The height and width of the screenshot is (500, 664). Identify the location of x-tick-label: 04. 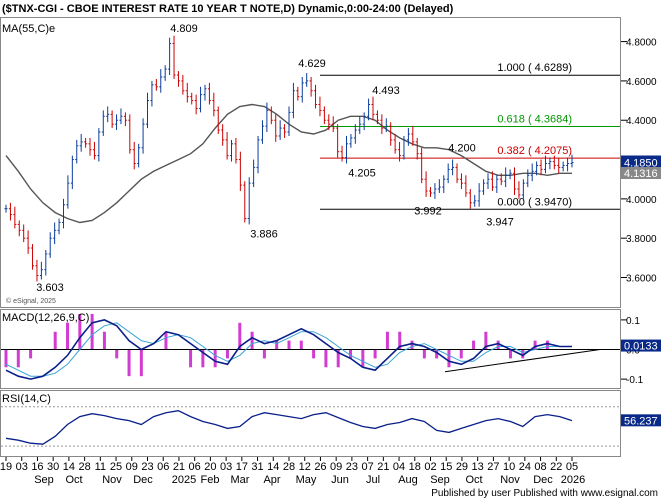
(399, 467).